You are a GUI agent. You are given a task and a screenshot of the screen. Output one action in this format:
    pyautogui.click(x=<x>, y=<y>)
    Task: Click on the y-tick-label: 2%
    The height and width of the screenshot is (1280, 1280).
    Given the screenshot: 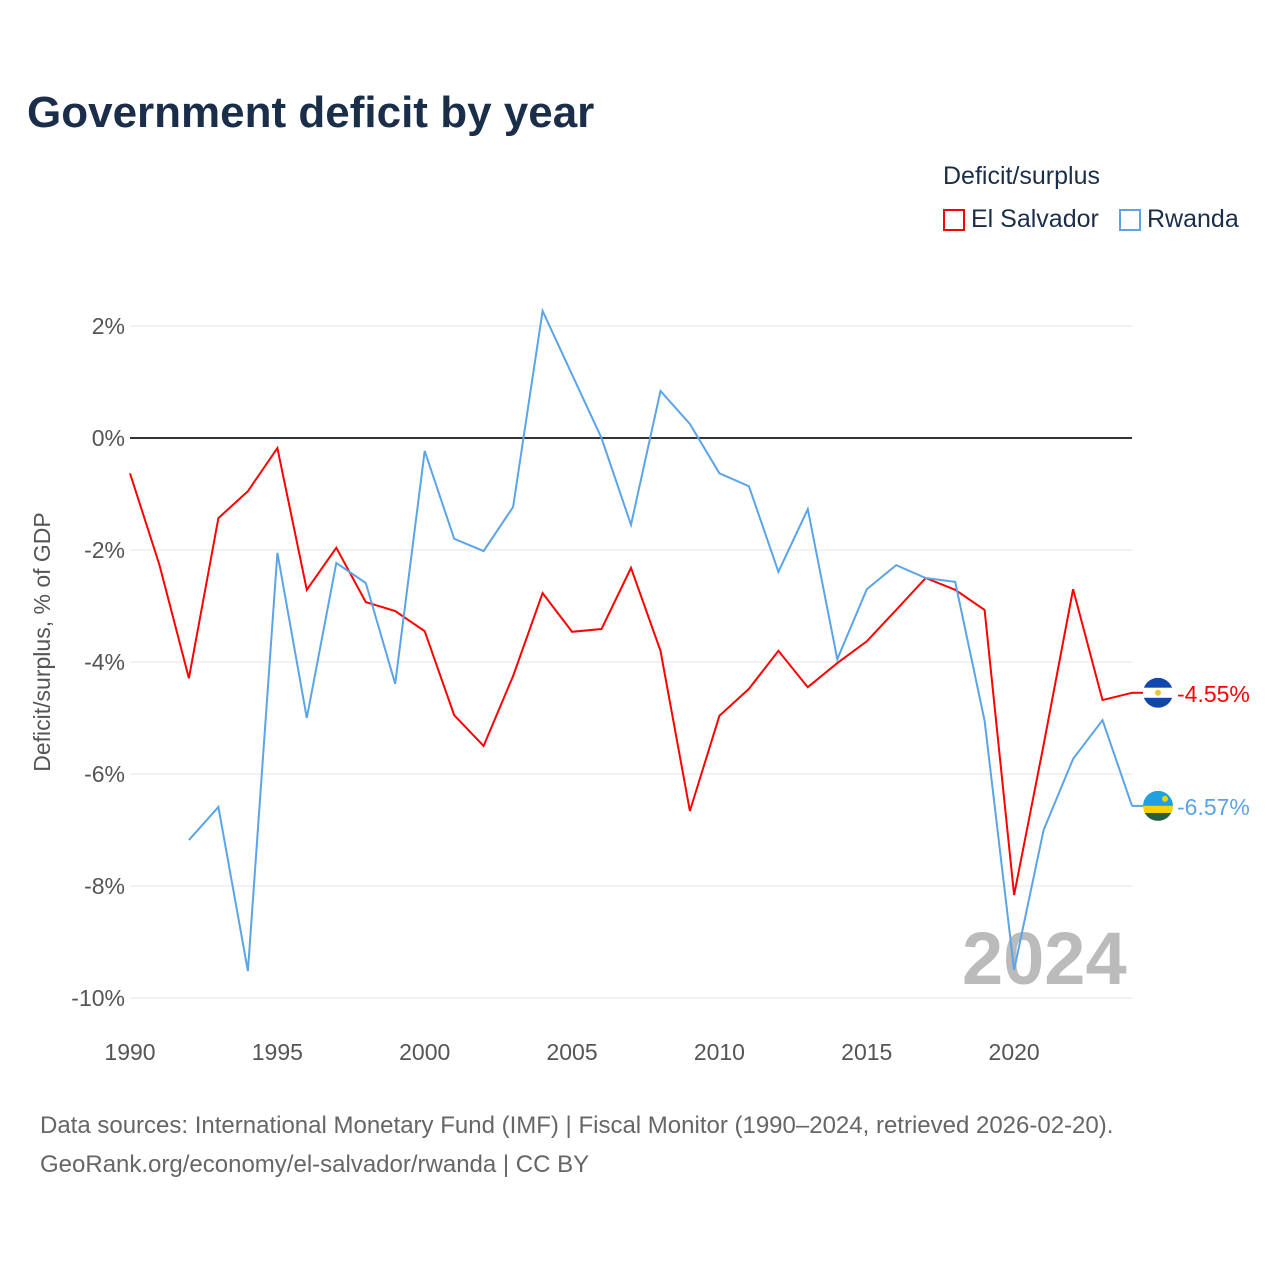 What is the action you would take?
    pyautogui.click(x=108, y=326)
    